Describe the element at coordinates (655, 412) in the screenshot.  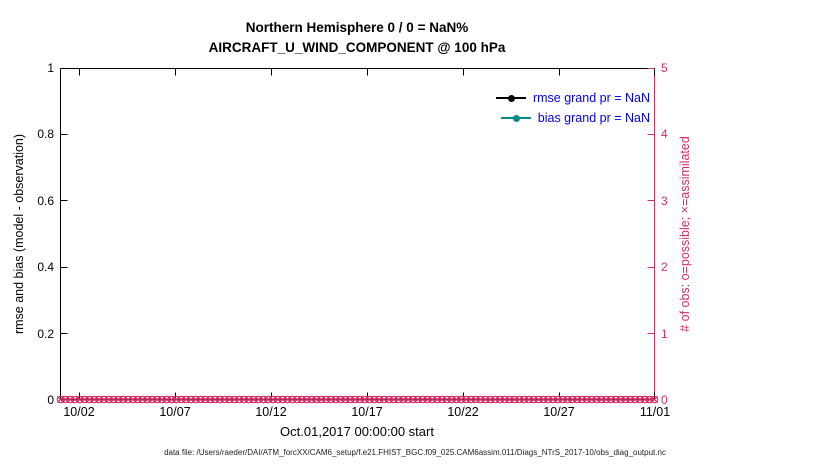
I see `xtick-11-01: 11/01` at that location.